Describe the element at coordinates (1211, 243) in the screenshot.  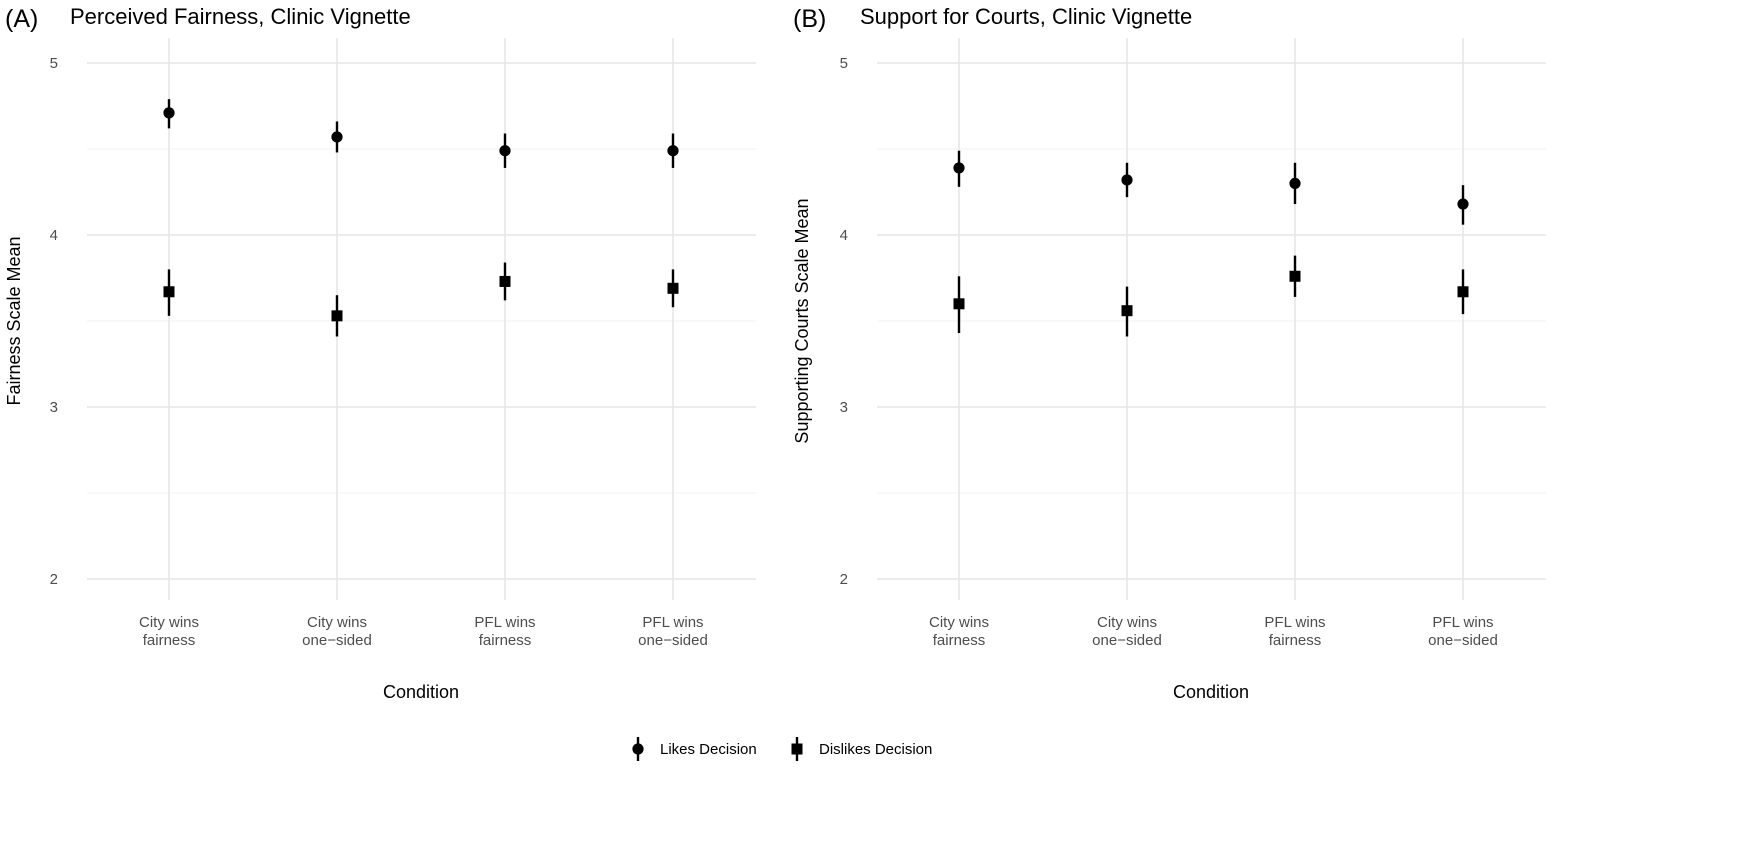
I see `panel-b-marks` at that location.